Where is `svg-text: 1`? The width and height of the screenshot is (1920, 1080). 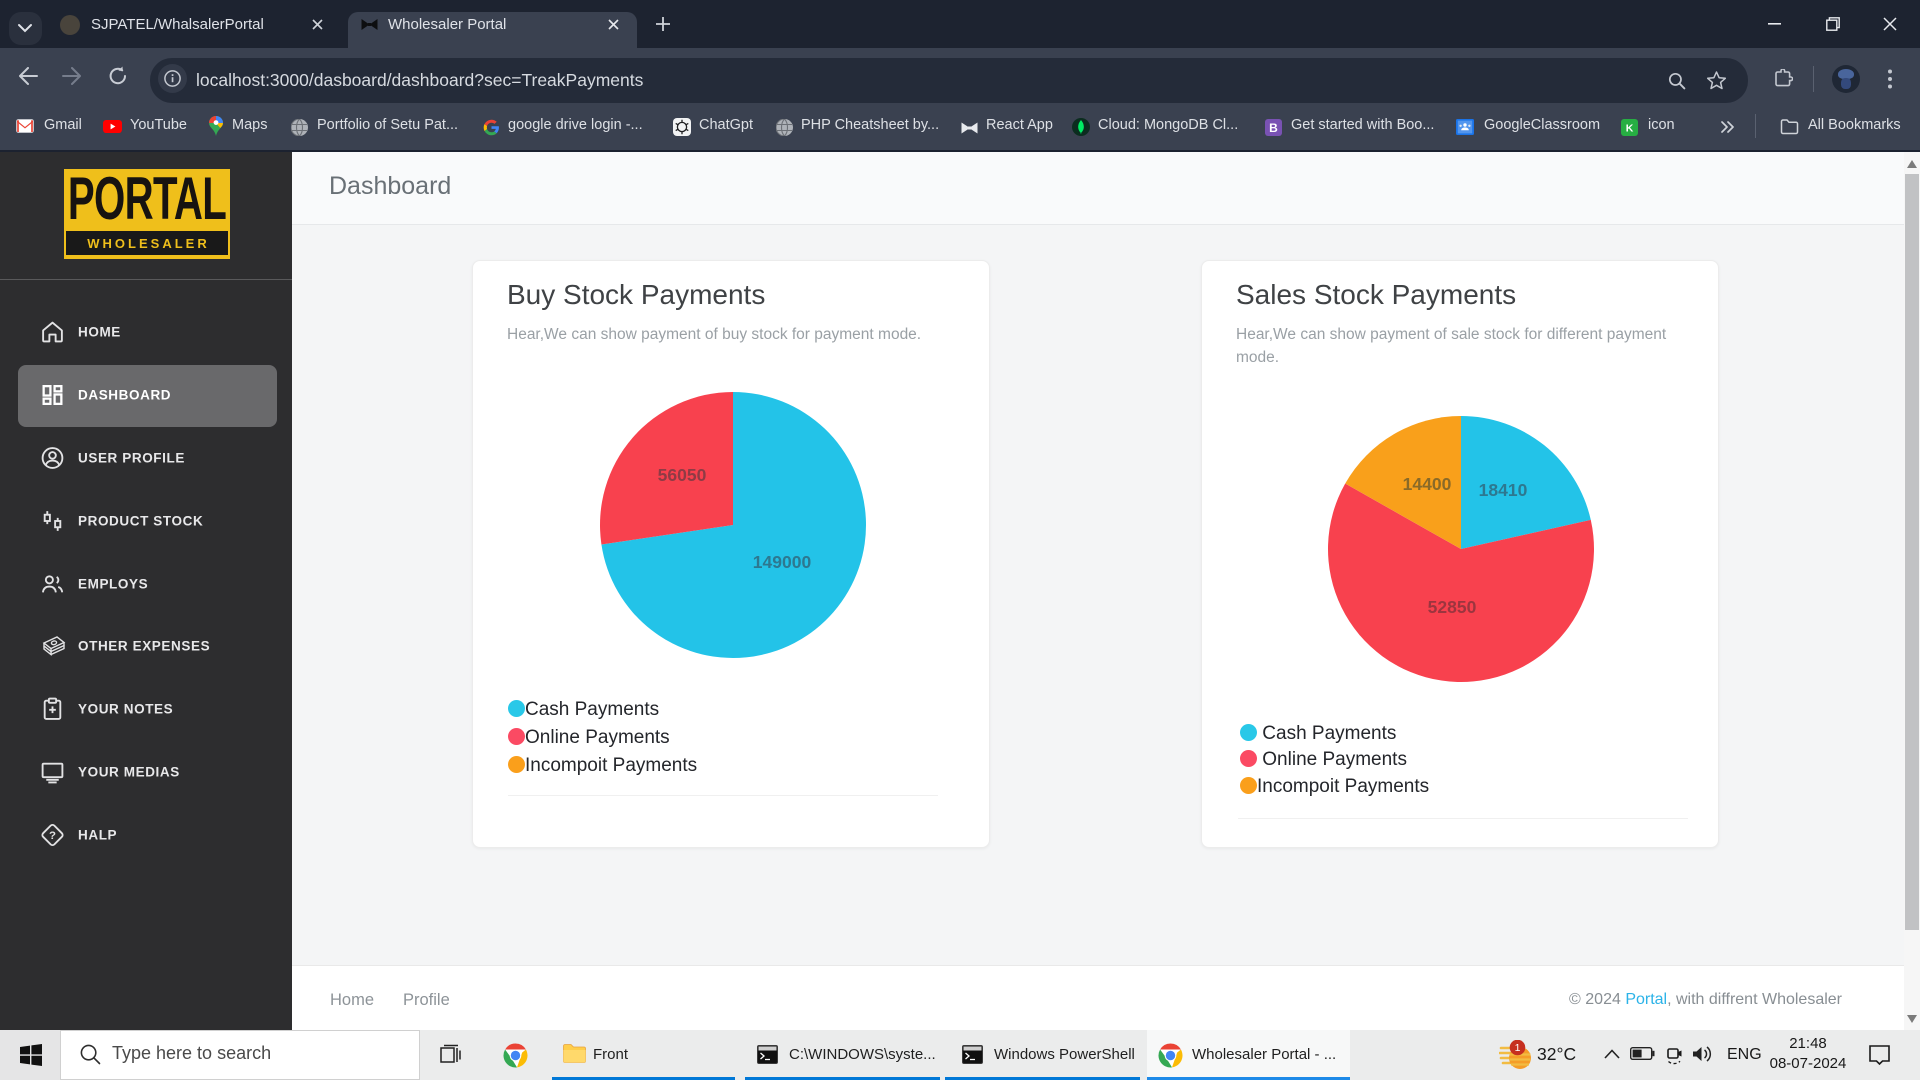
svg-text: 1 is located at coordinates (1518, 1048).